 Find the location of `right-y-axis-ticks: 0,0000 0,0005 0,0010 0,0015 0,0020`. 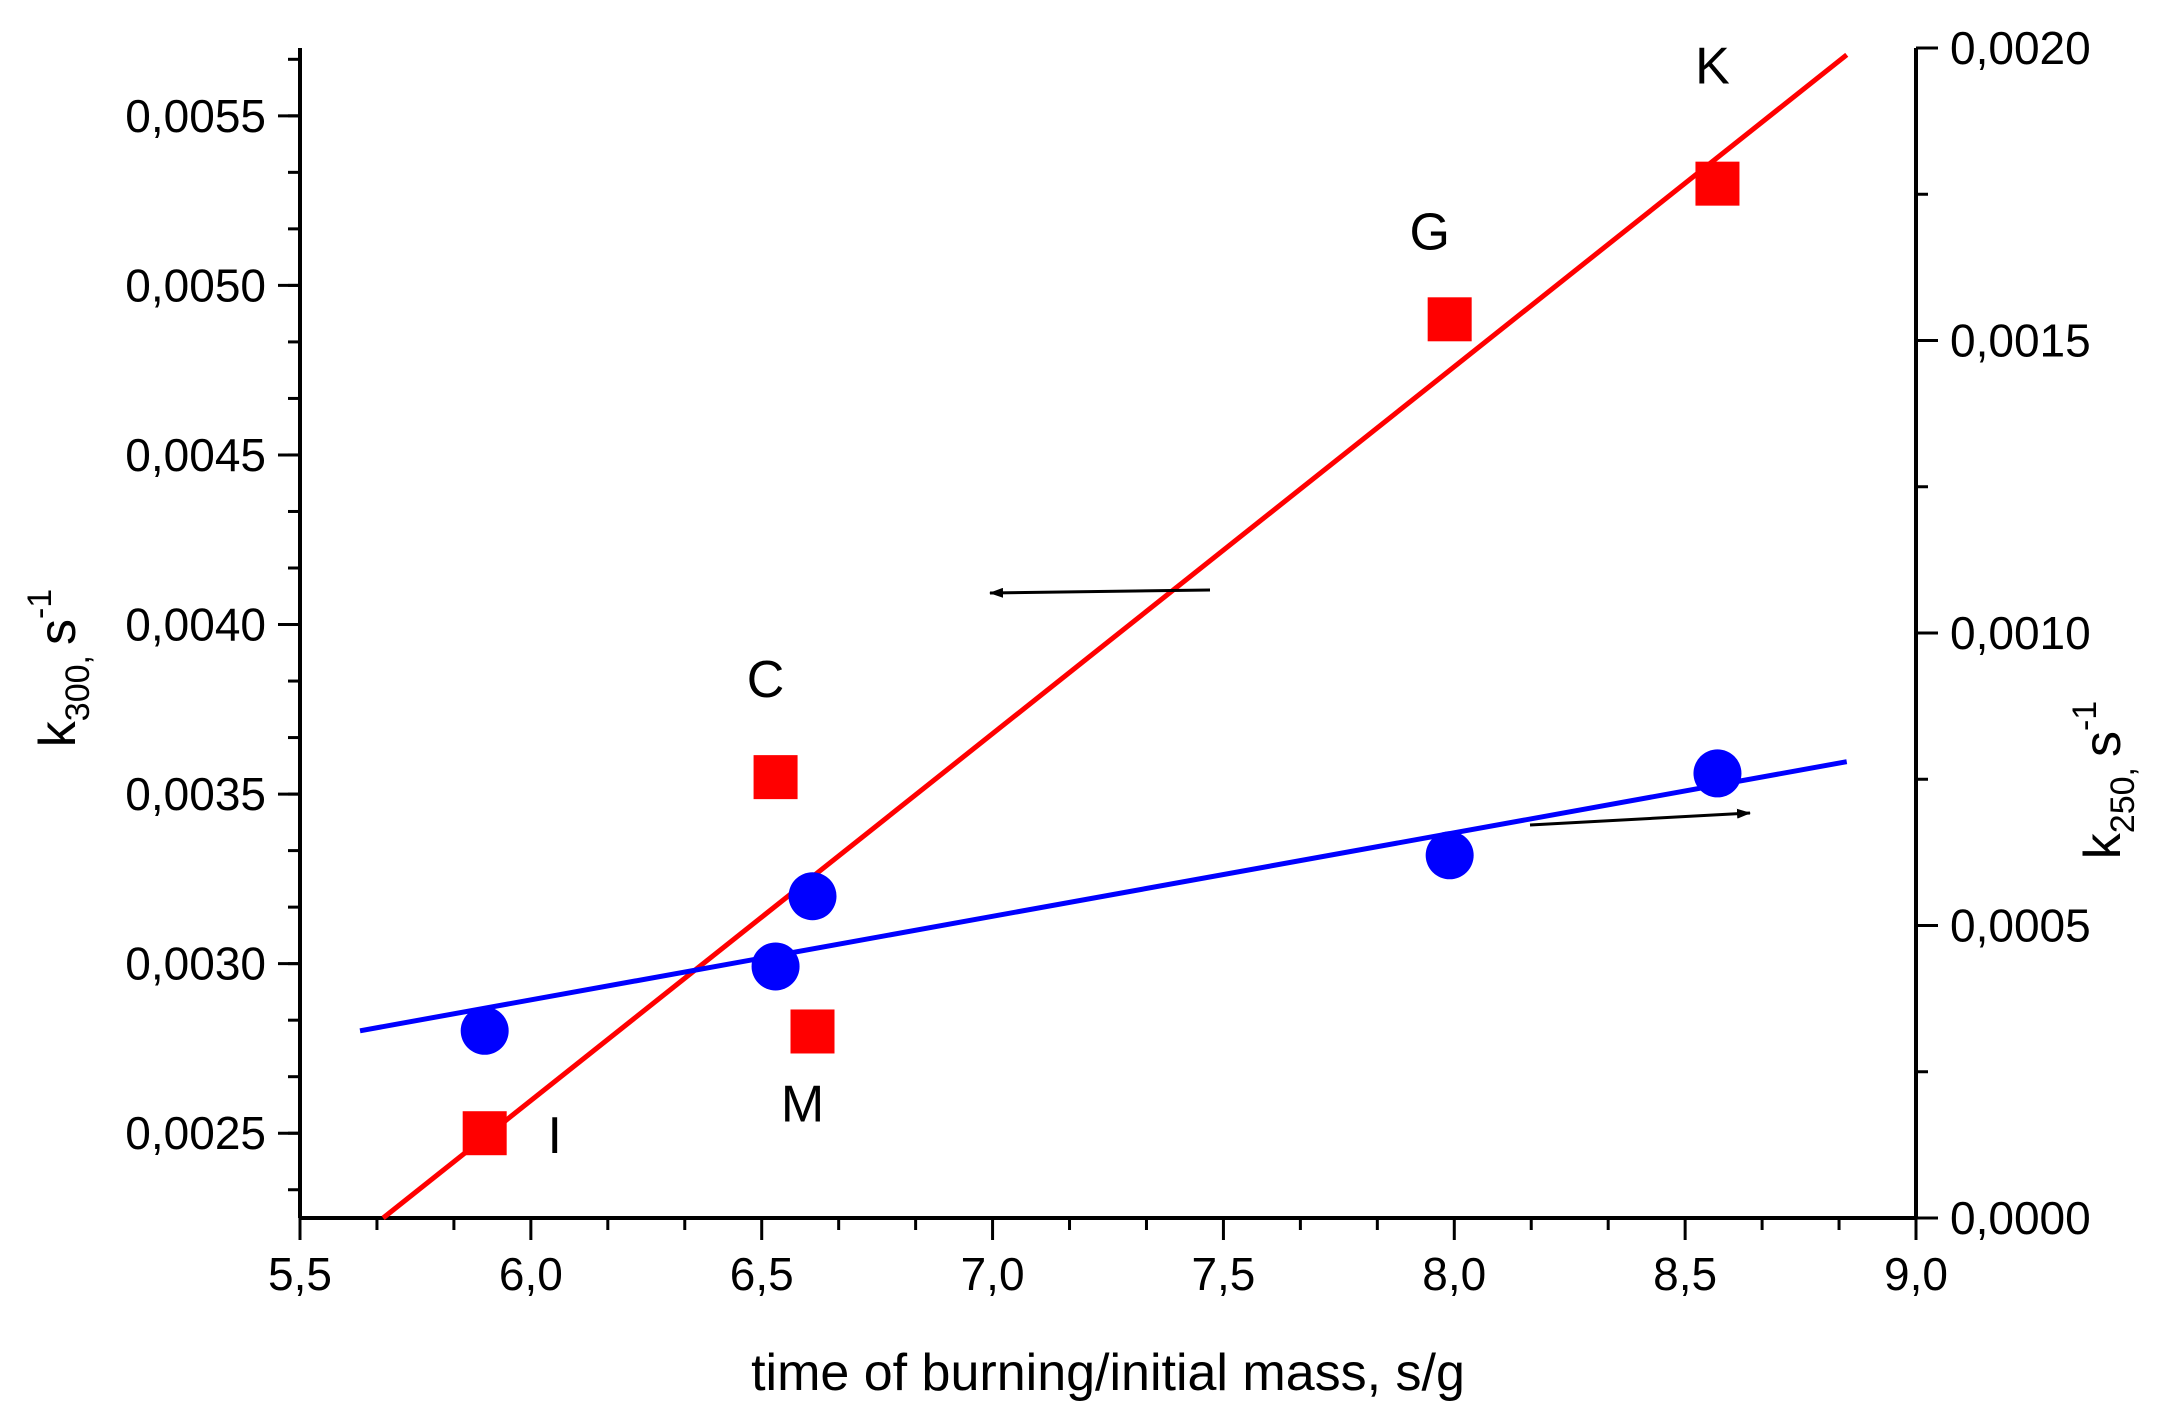

right-y-axis-ticks: 0,0000 0,0005 0,0010 0,0015 0,0020 is located at coordinates (2003, 633).